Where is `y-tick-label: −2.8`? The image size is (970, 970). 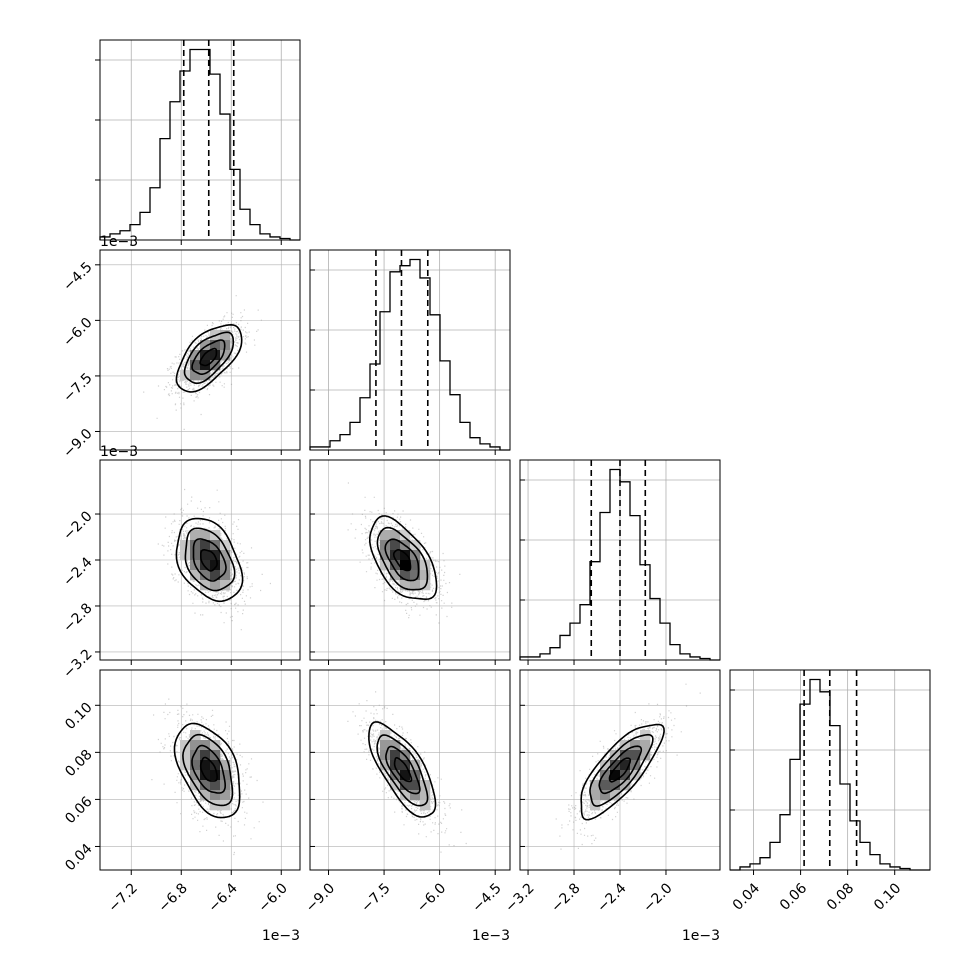
y-tick-label: −2.8 is located at coordinates (77, 617).